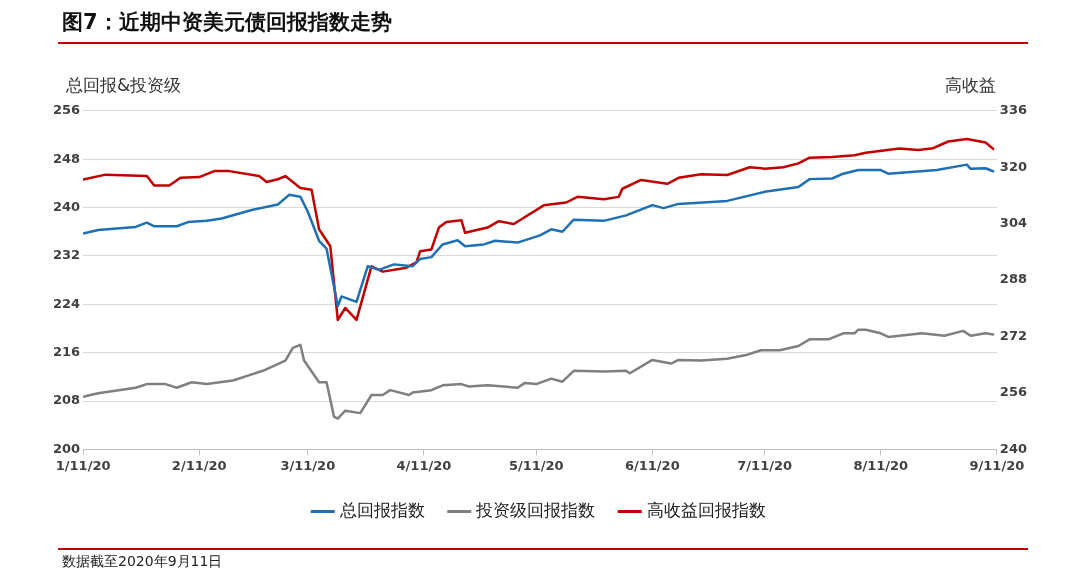 The image size is (1080, 577). Describe the element at coordinates (199, 465) in the screenshot. I see `x-tick-label: 2/11/20` at that location.